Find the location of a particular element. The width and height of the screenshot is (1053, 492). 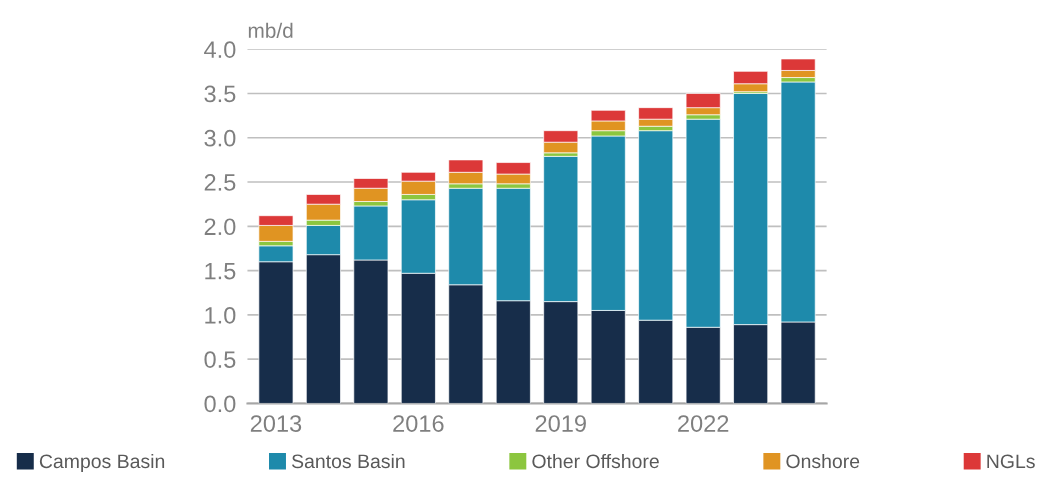

x-tick-label: 2013 is located at coordinates (276, 423).